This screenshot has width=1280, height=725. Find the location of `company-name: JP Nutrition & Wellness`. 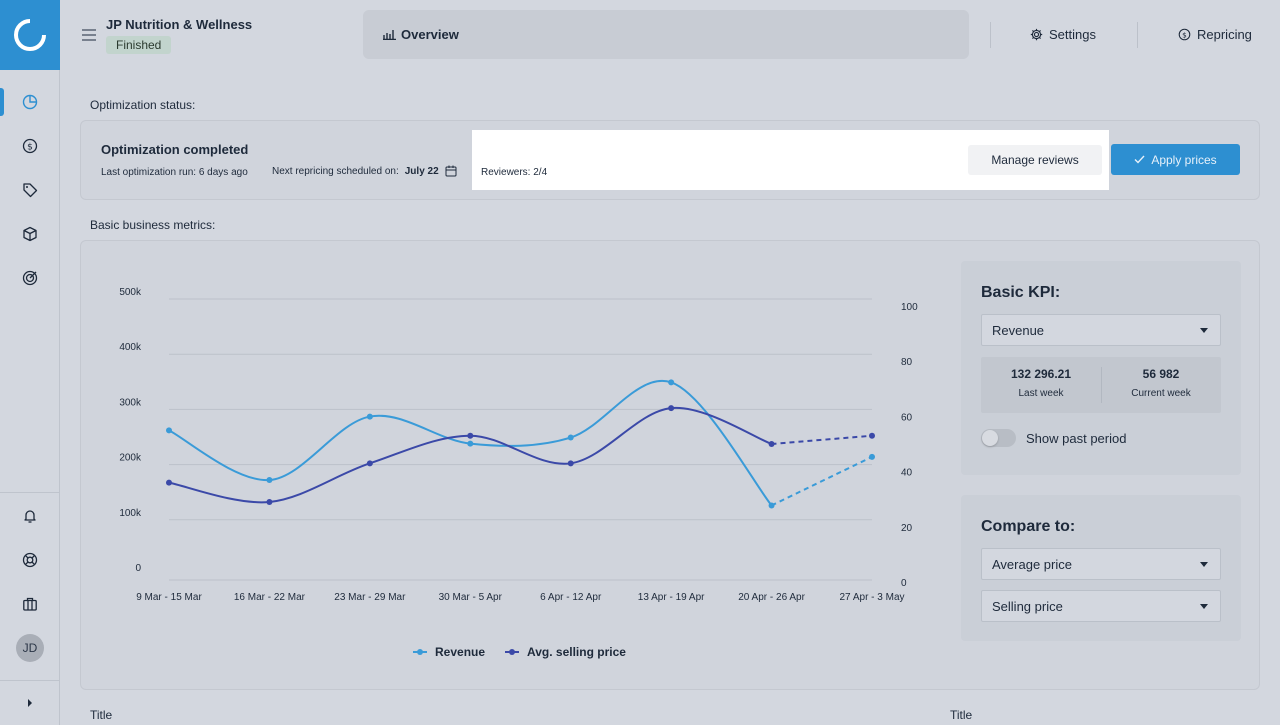

company-name: JP Nutrition & Wellness is located at coordinates (179, 24).